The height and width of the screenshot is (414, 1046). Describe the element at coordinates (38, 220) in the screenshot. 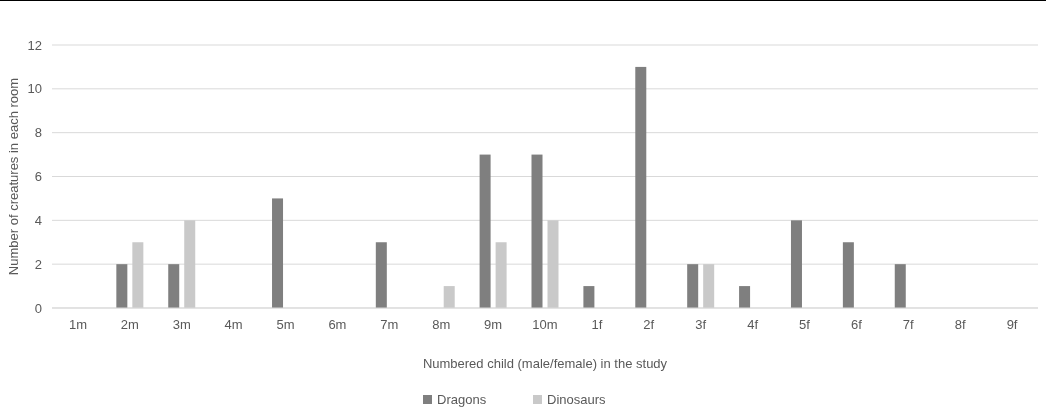

I see `y-tick-label: 4` at that location.